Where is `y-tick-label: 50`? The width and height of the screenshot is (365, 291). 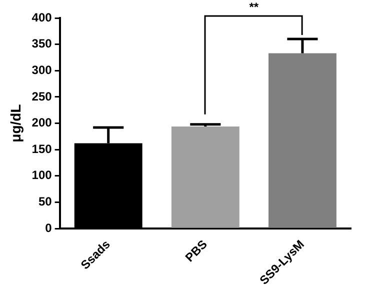 y-tick-label: 50 is located at coordinates (45, 201).